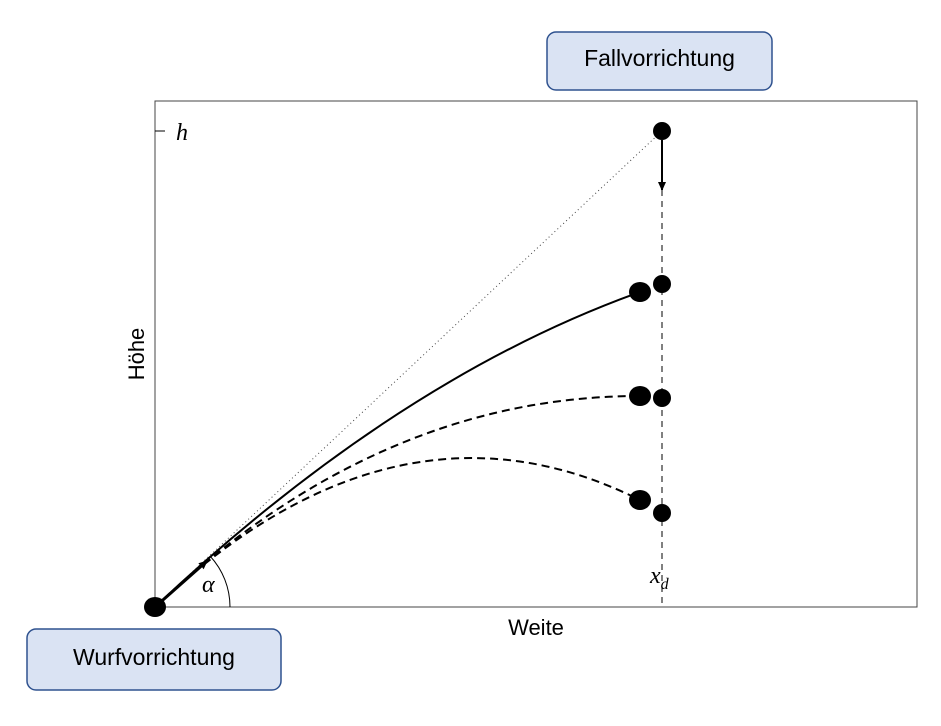 The image size is (941, 726). Describe the element at coordinates (208, 585) in the screenshot. I see `angle-label: α` at that location.